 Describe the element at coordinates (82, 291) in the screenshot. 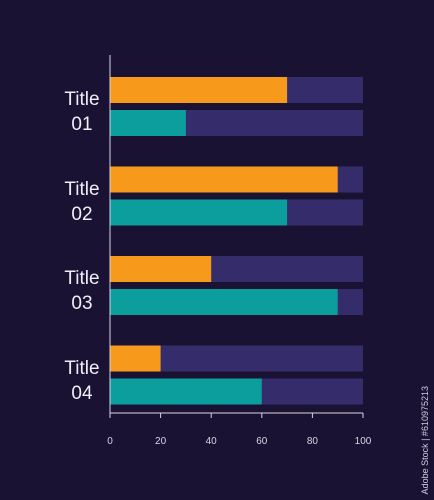

I see `category-label: Title 03` at that location.